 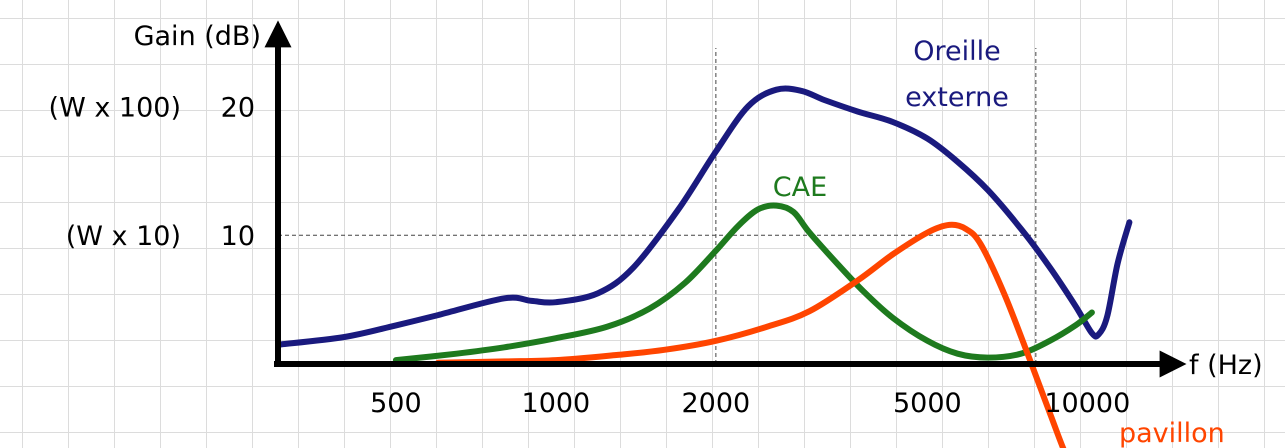 I want to click on x-ticks: 500 1000 2000 5000 10000, so click(x=750, y=403).